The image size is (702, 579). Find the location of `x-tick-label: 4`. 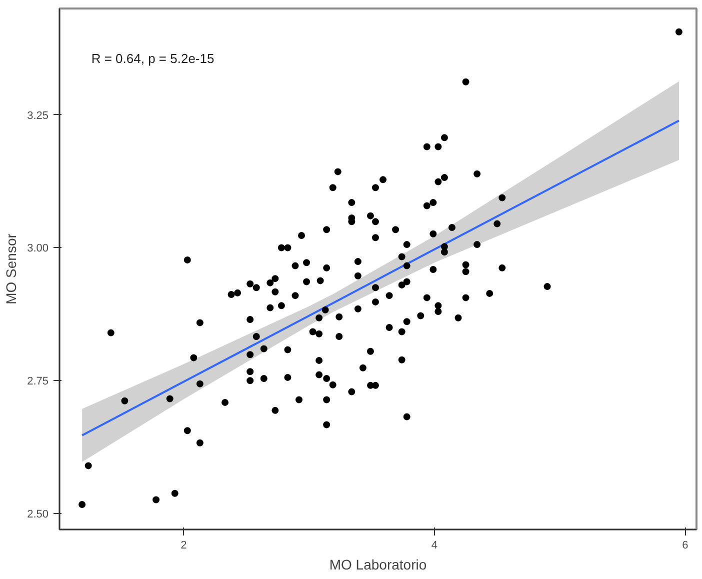

x-tick-label: 4 is located at coordinates (434, 546).